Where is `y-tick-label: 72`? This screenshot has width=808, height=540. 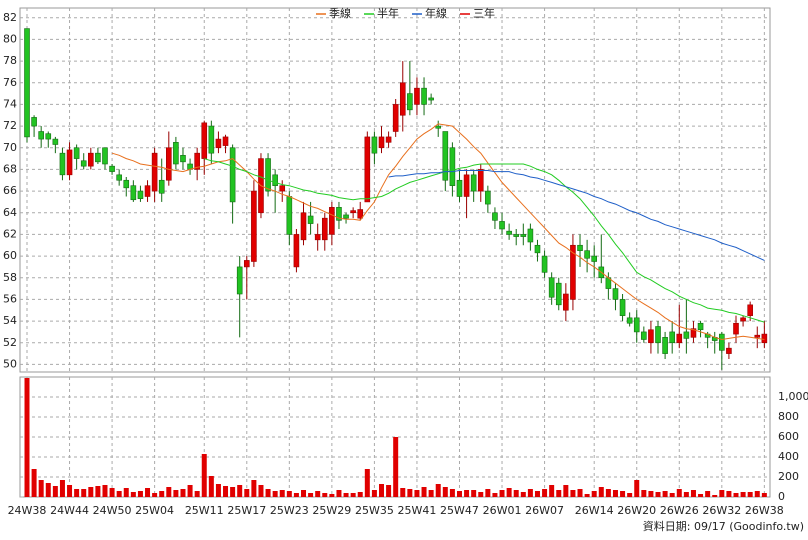
y-tick-label: 72 is located at coordinates (10, 125).